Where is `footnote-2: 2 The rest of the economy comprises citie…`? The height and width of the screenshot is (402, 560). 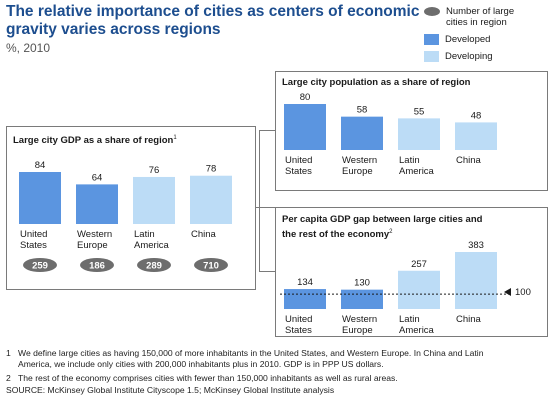
footnote-2: 2 The rest of the economy comprises citie… is located at coordinates (202, 378).